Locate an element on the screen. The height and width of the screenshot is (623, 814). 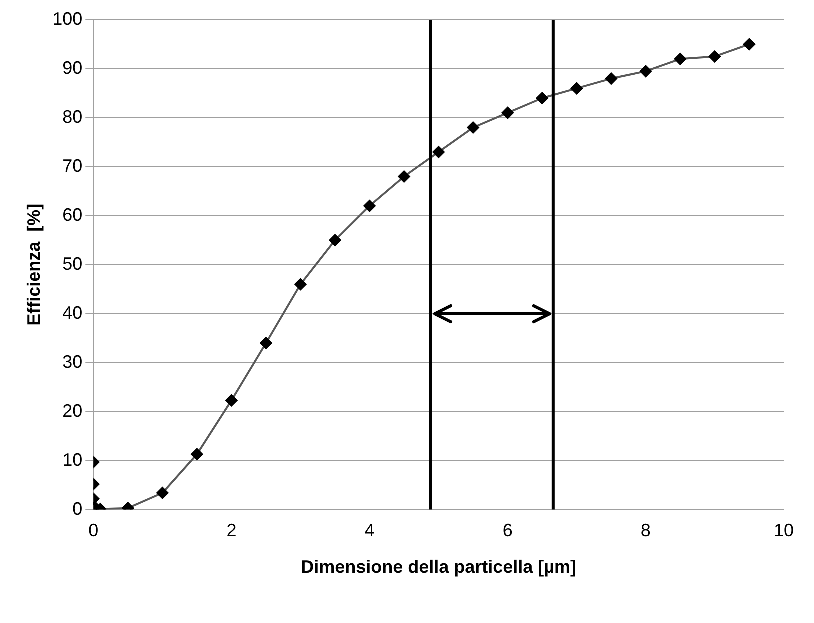
x-tick-label: 0 is located at coordinates (93, 530).